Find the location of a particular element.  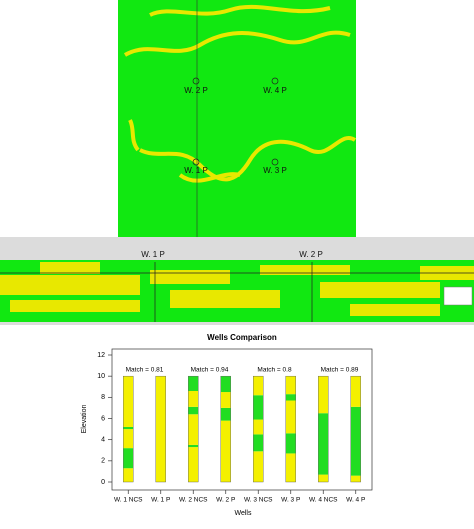

x-tick-label: W. 1 NCS is located at coordinates (128, 500).